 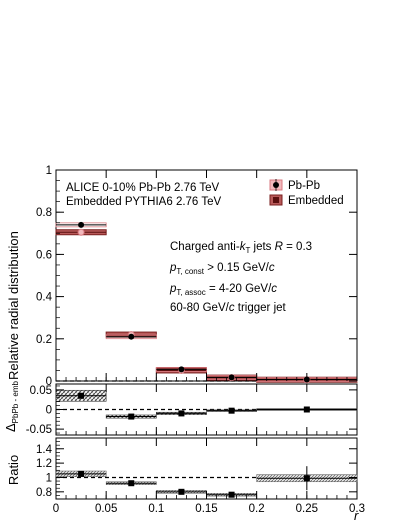 I want to click on y-tick-label-main: 0.4, so click(x=44, y=298).